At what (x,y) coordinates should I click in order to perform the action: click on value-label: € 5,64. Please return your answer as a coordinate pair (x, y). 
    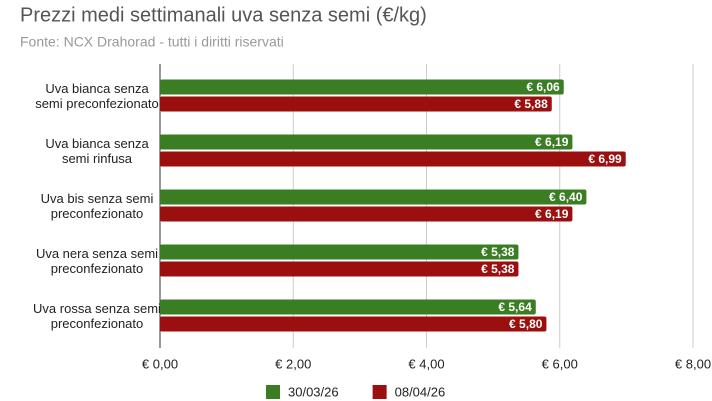
    Looking at the image, I should click on (515, 307).